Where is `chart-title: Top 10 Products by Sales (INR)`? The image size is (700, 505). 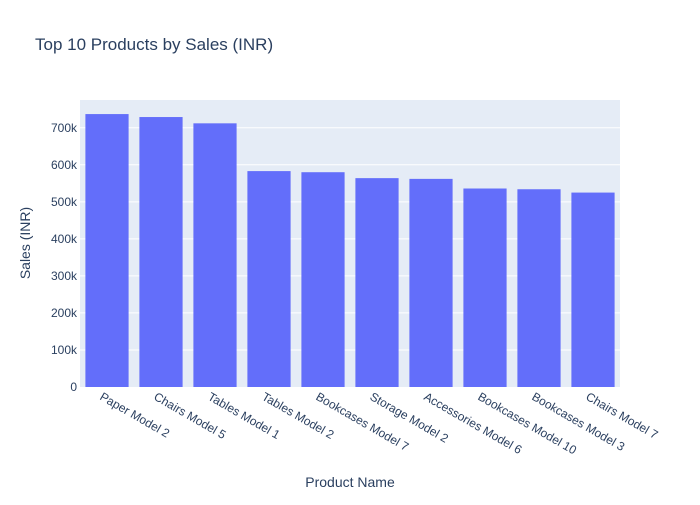
chart-title: Top 10 Products by Sales (INR) is located at coordinates (154, 44).